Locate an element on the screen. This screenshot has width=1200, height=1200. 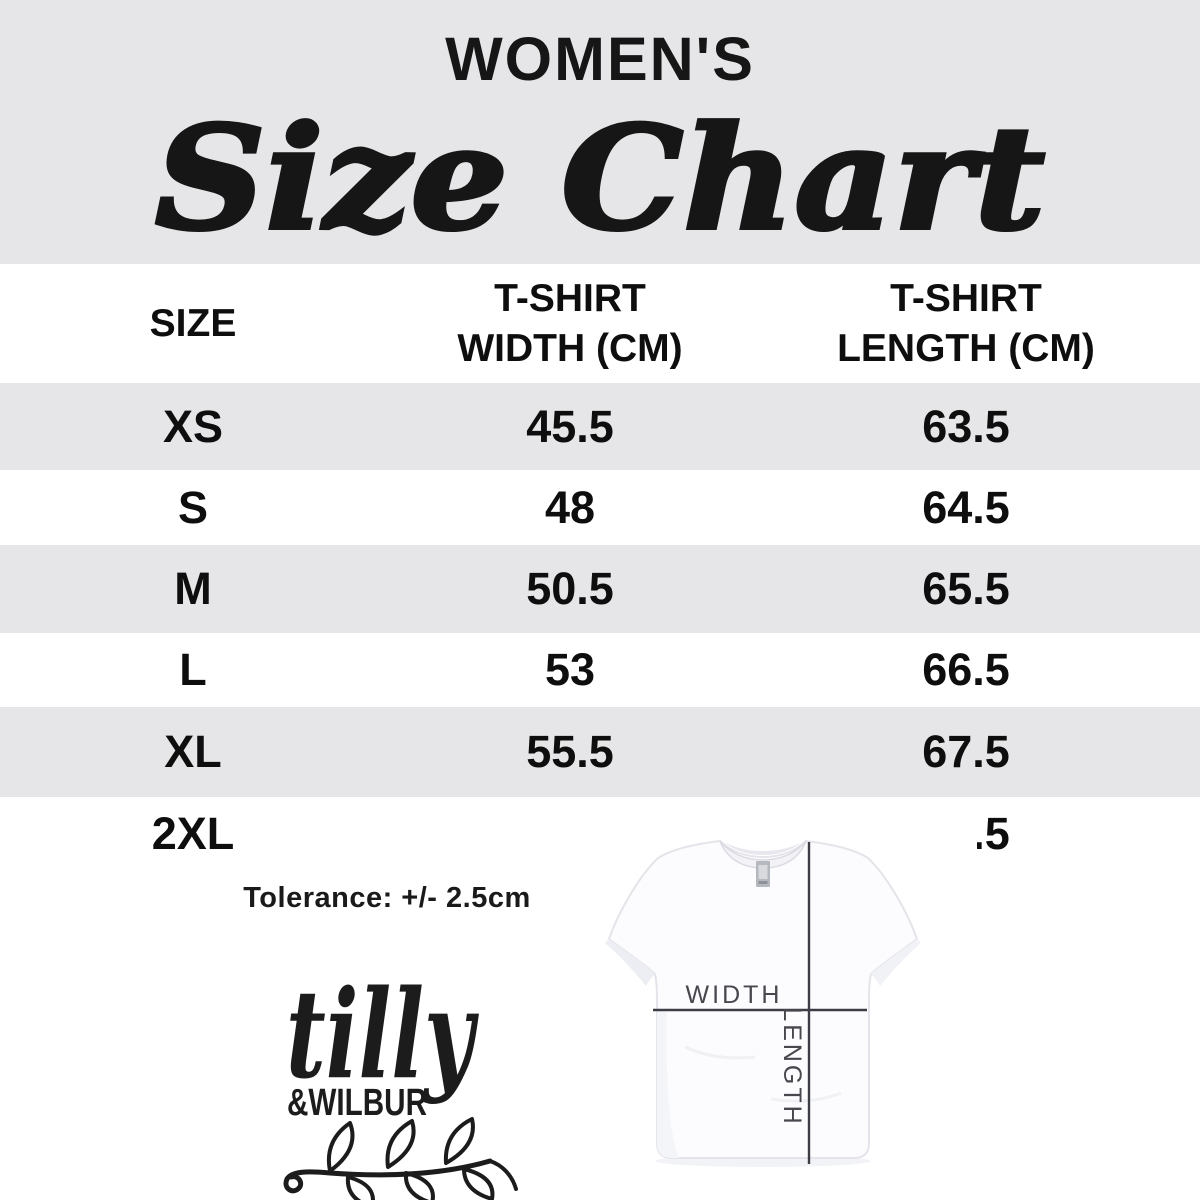
table-row-s: S 48 64.5 is located at coordinates (600, 507).